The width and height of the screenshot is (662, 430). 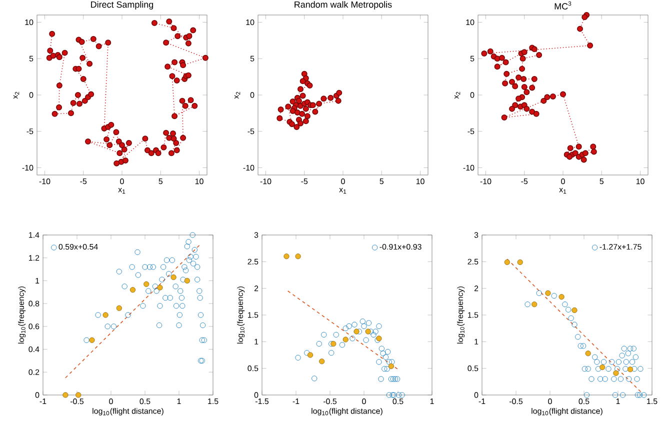 I want to click on chart-title: Random walk Metropolis, so click(x=343, y=5).